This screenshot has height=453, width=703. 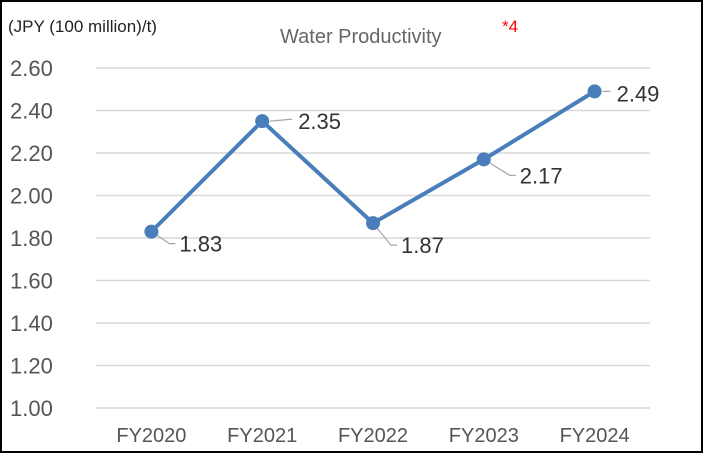 I want to click on y-tick-label: 1.20, so click(x=31, y=366).